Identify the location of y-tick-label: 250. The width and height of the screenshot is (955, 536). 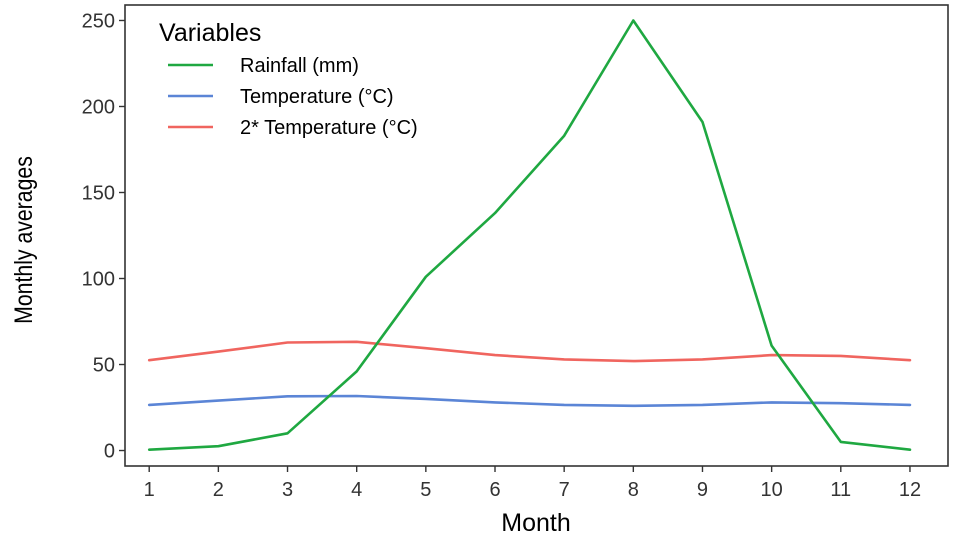
(98, 21).